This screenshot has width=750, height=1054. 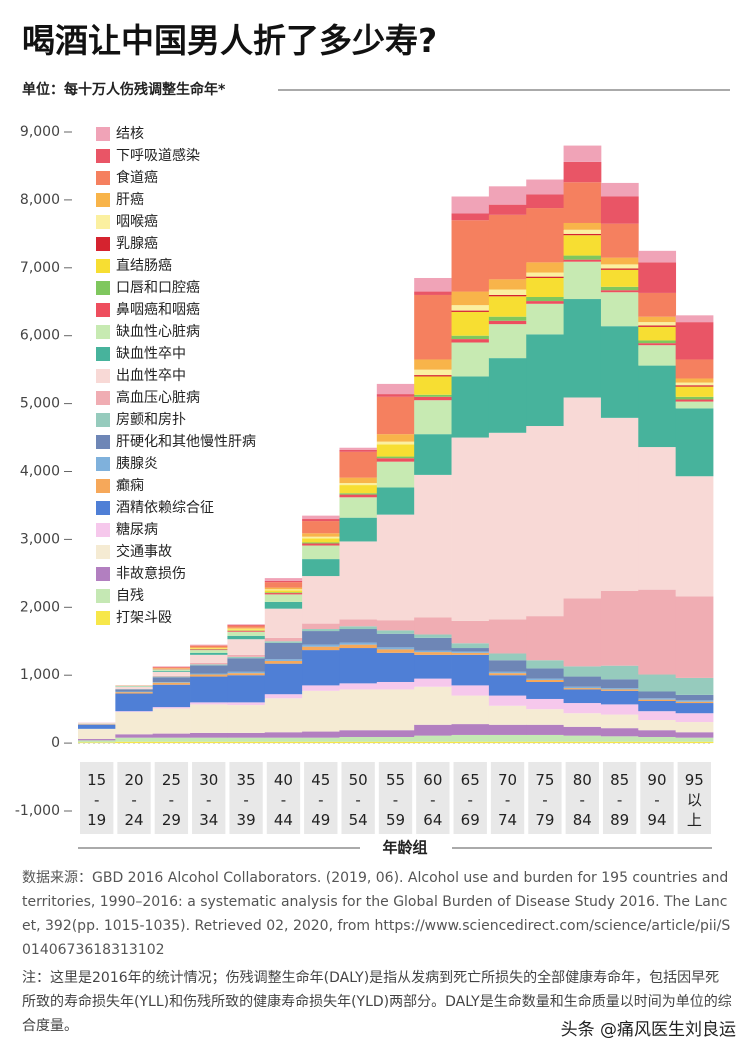 What do you see at coordinates (320, 800) in the screenshot?
I see `x-tick-label: 45 -49` at bounding box center [320, 800].